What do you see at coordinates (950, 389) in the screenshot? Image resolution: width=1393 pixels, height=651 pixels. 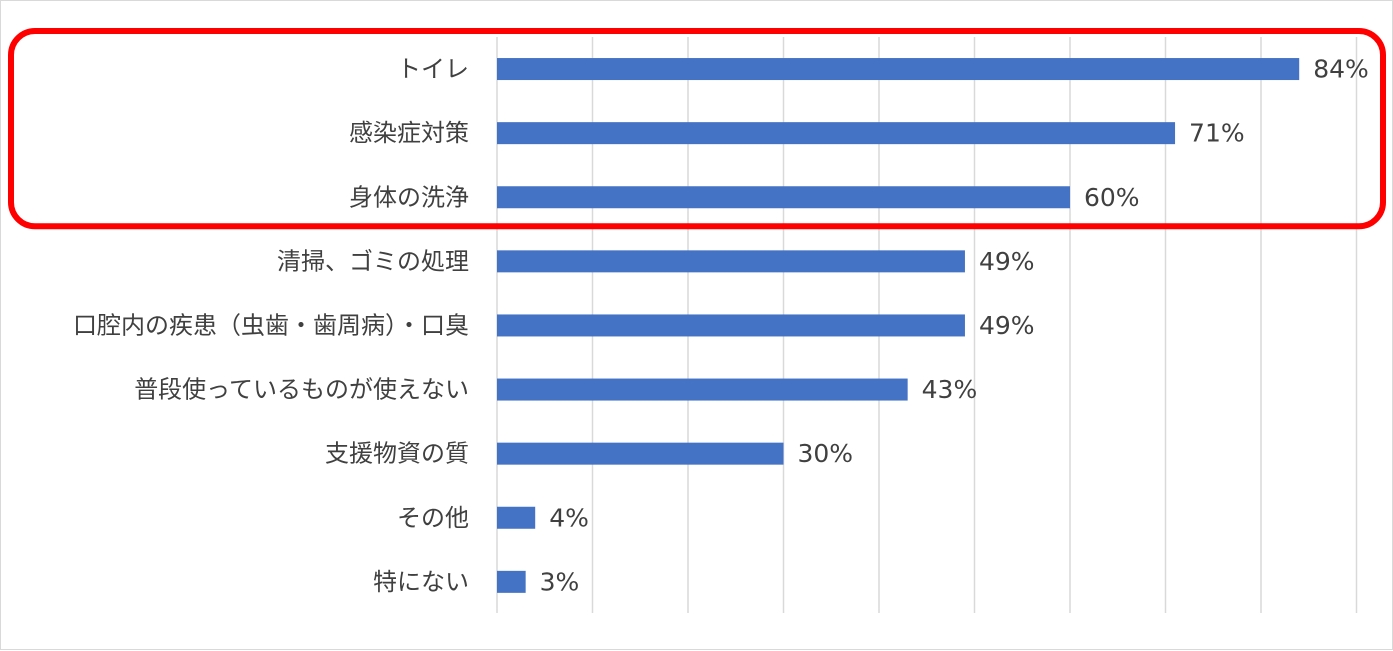 I see `data-label: 43%` at bounding box center [950, 389].